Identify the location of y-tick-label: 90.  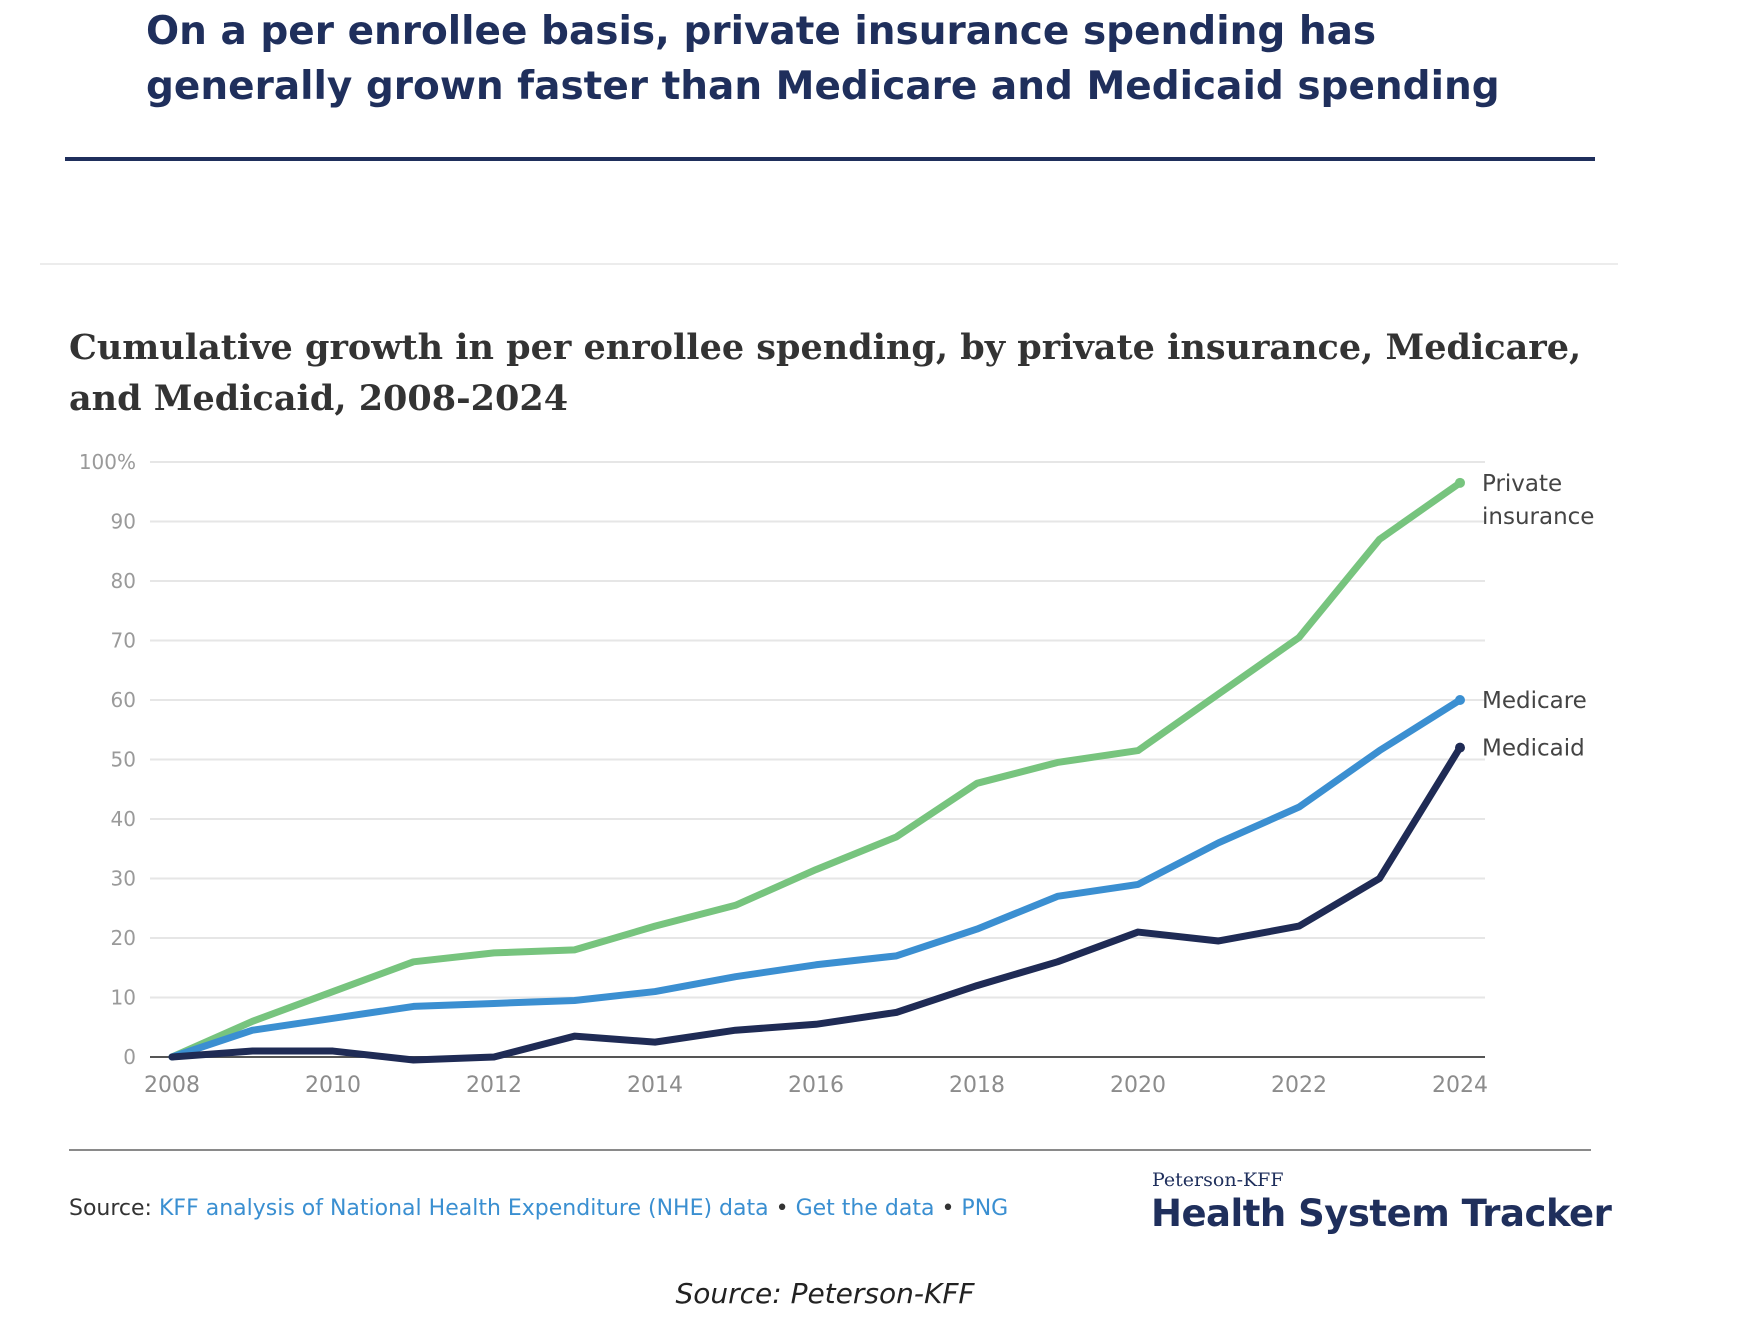
(123, 522).